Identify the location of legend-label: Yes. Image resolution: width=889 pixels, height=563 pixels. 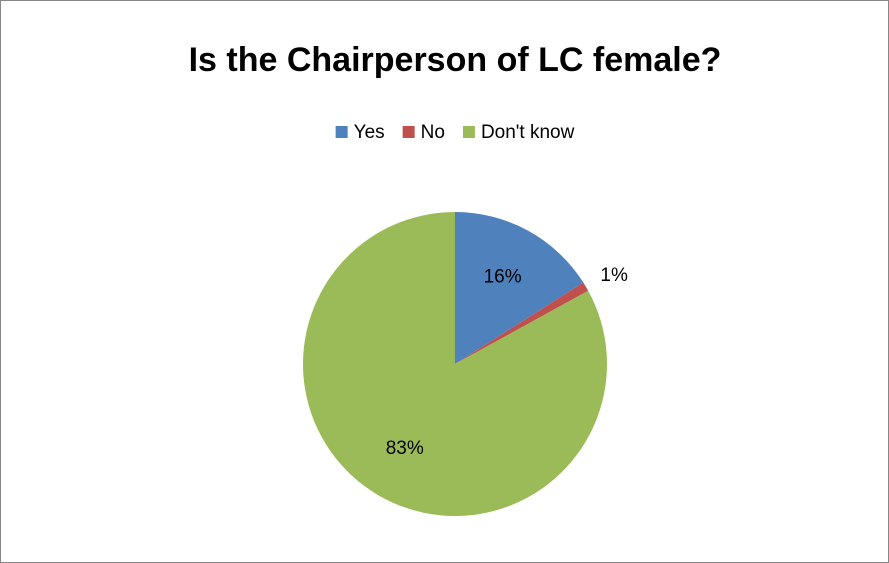
(369, 132).